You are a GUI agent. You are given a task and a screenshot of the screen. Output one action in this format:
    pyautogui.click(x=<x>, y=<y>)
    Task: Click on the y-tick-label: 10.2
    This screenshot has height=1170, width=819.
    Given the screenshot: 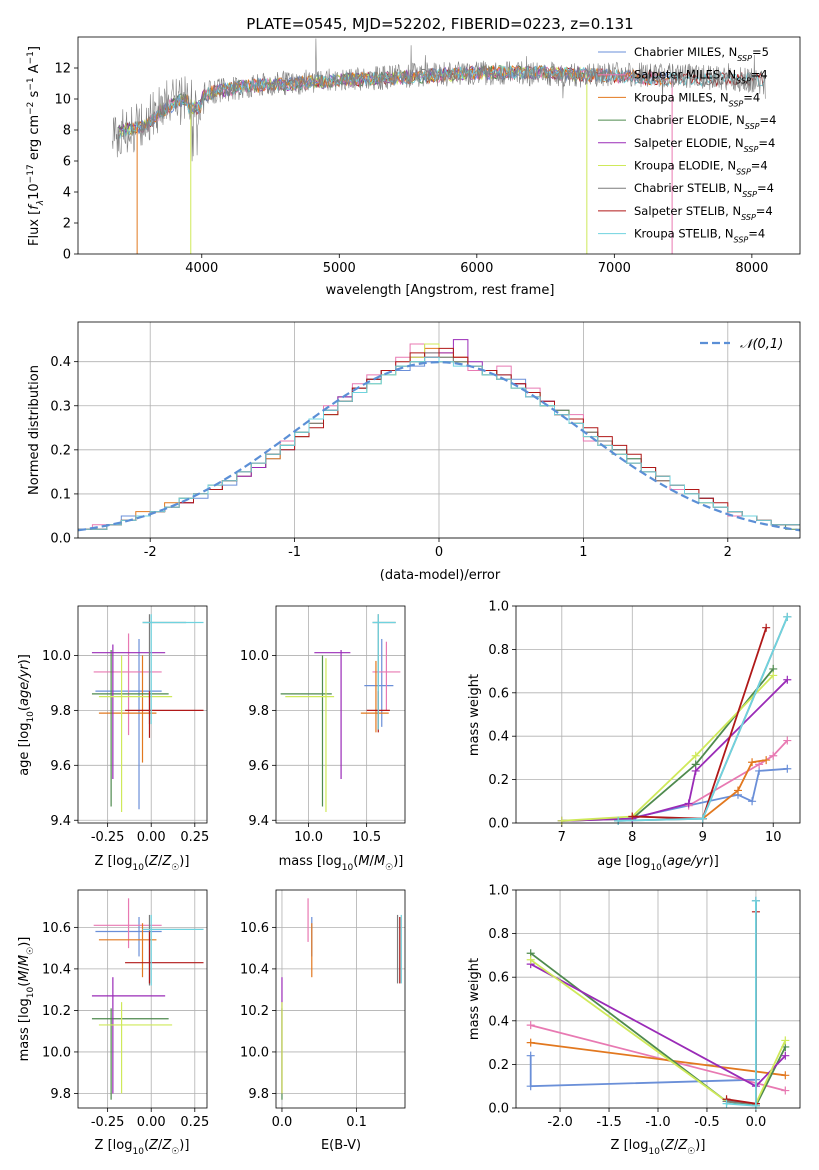 What is the action you would take?
    pyautogui.click(x=254, y=1011)
    